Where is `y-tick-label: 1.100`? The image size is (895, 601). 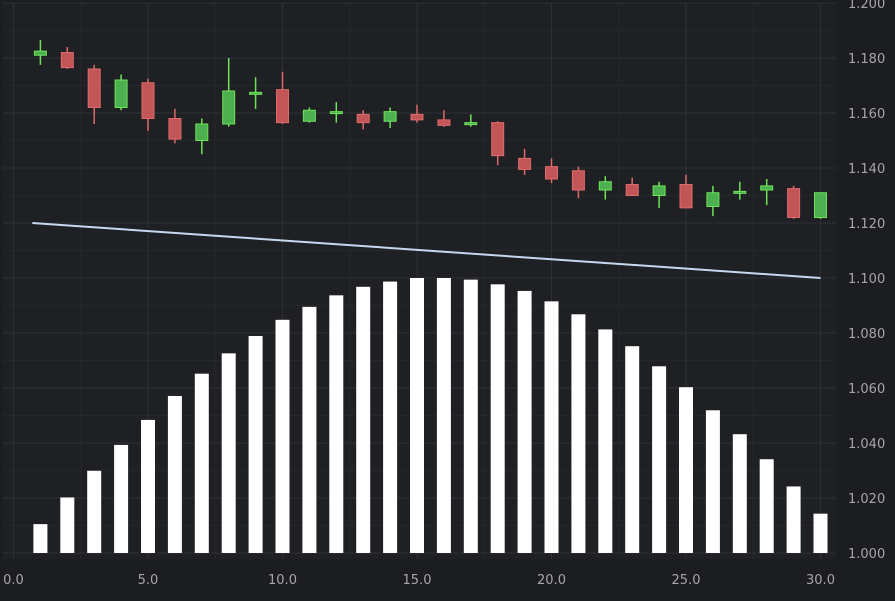 y-tick-label: 1.100 is located at coordinates (866, 279).